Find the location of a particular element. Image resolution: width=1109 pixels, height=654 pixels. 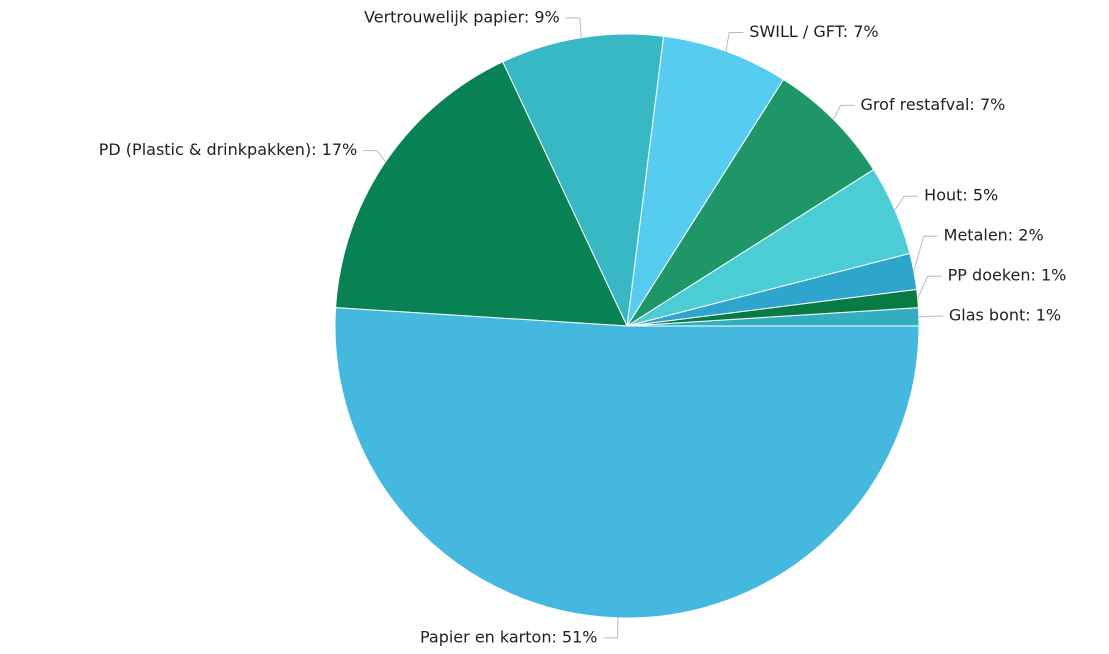

slice-label: Hout: 5% is located at coordinates (961, 195).